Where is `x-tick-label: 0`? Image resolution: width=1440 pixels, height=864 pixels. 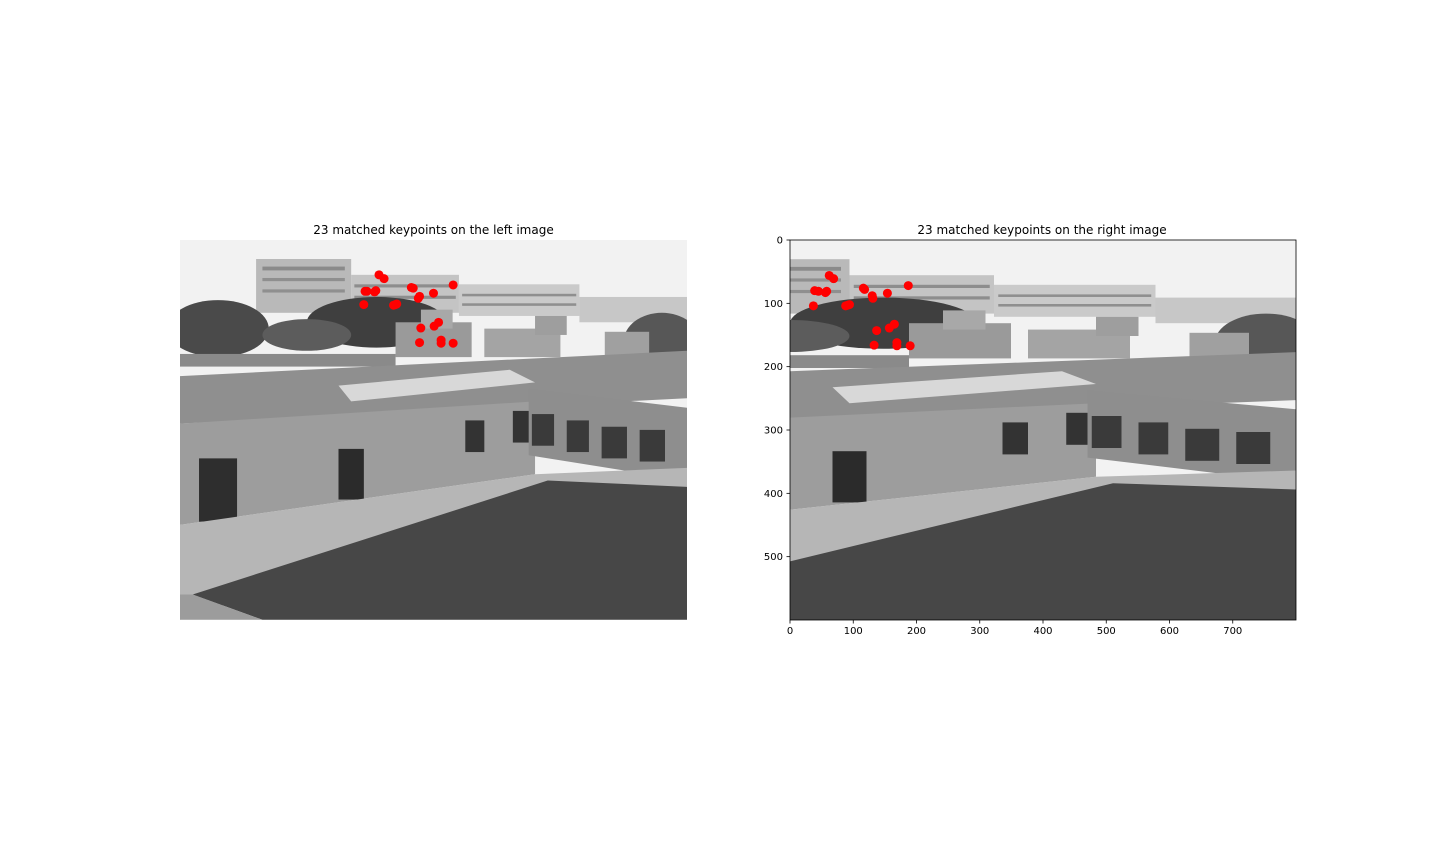
x-tick-label: 0 is located at coordinates (790, 631).